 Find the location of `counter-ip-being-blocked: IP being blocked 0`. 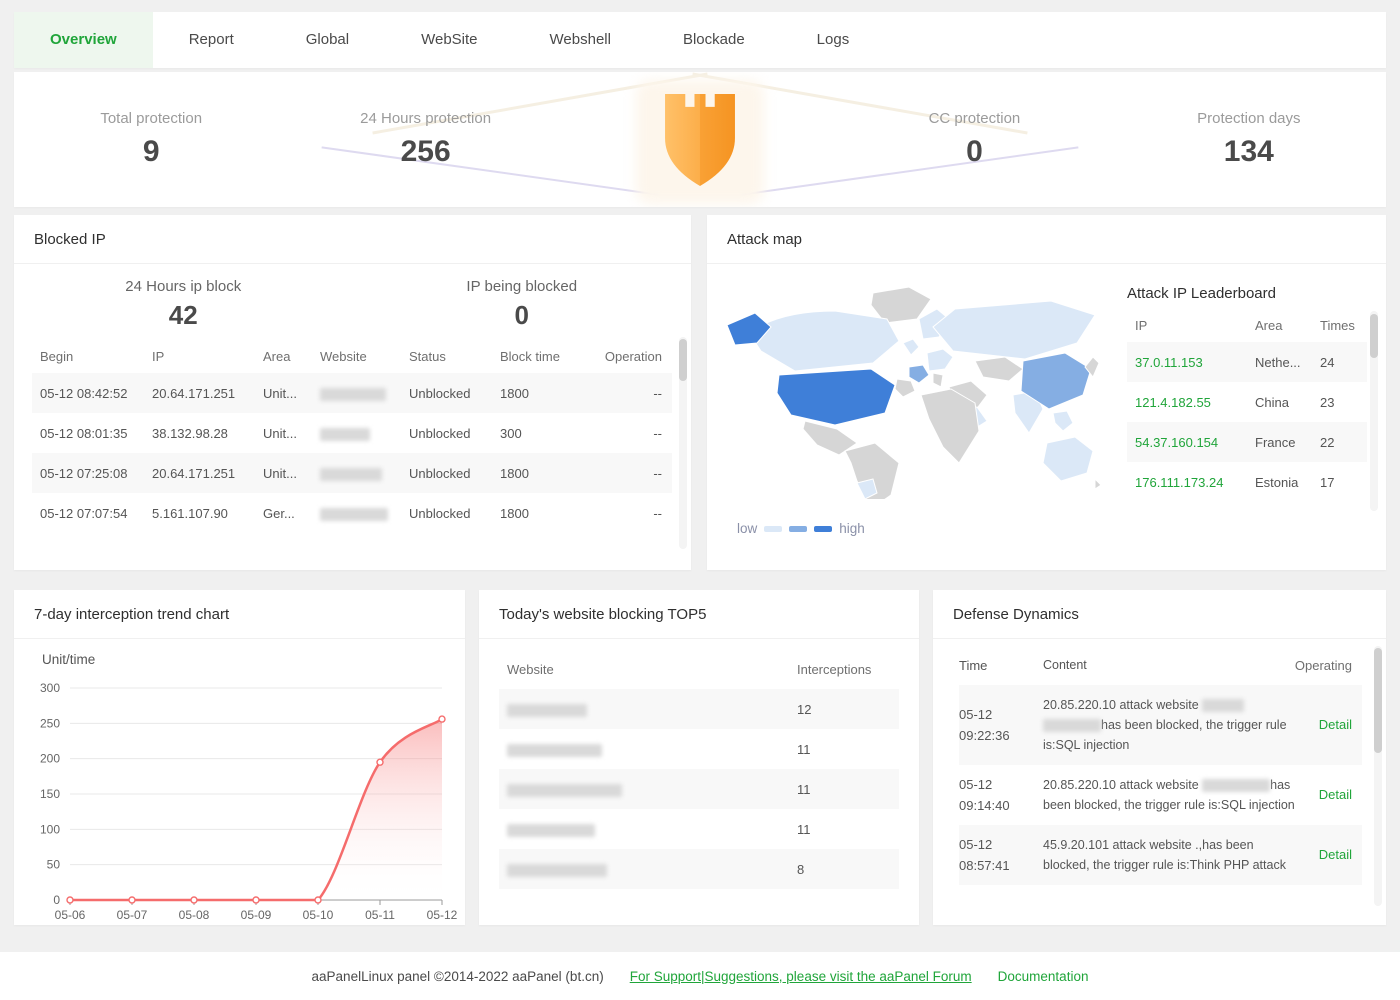

counter-ip-being-blocked: IP being blocked 0 is located at coordinates (522, 304).